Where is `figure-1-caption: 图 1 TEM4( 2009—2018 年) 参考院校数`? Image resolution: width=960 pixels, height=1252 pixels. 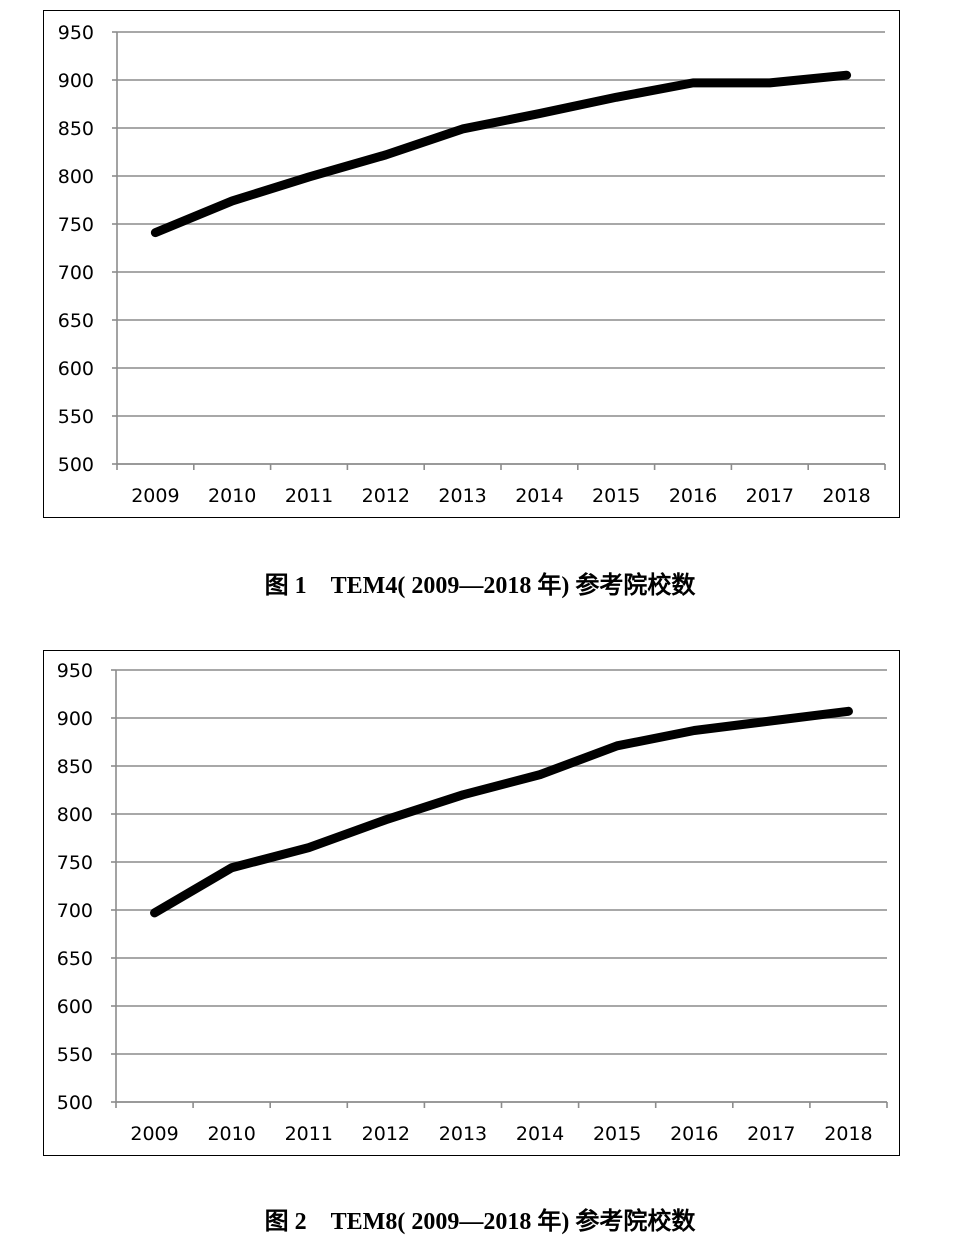 figure-1-caption: 图 1 TEM4( 2009—2018 年) 参考院校数 is located at coordinates (480, 586).